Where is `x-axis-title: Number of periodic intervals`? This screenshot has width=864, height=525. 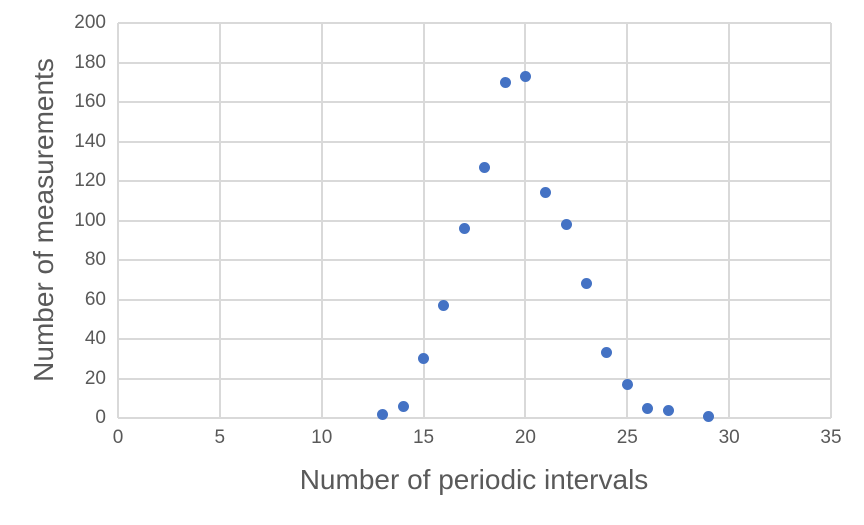 x-axis-title: Number of periodic intervals is located at coordinates (474, 479).